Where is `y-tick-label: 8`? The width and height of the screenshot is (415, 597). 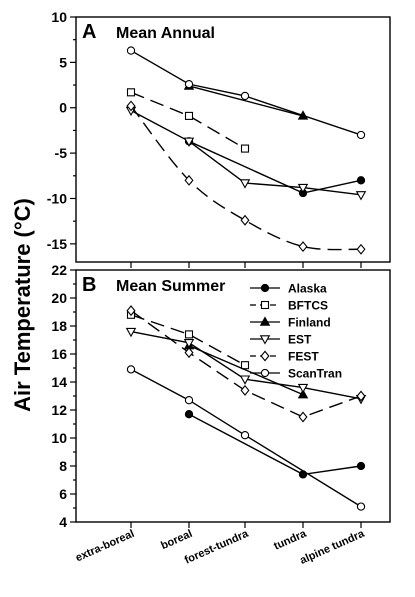
y-tick-label: 8 is located at coordinates (63, 466).